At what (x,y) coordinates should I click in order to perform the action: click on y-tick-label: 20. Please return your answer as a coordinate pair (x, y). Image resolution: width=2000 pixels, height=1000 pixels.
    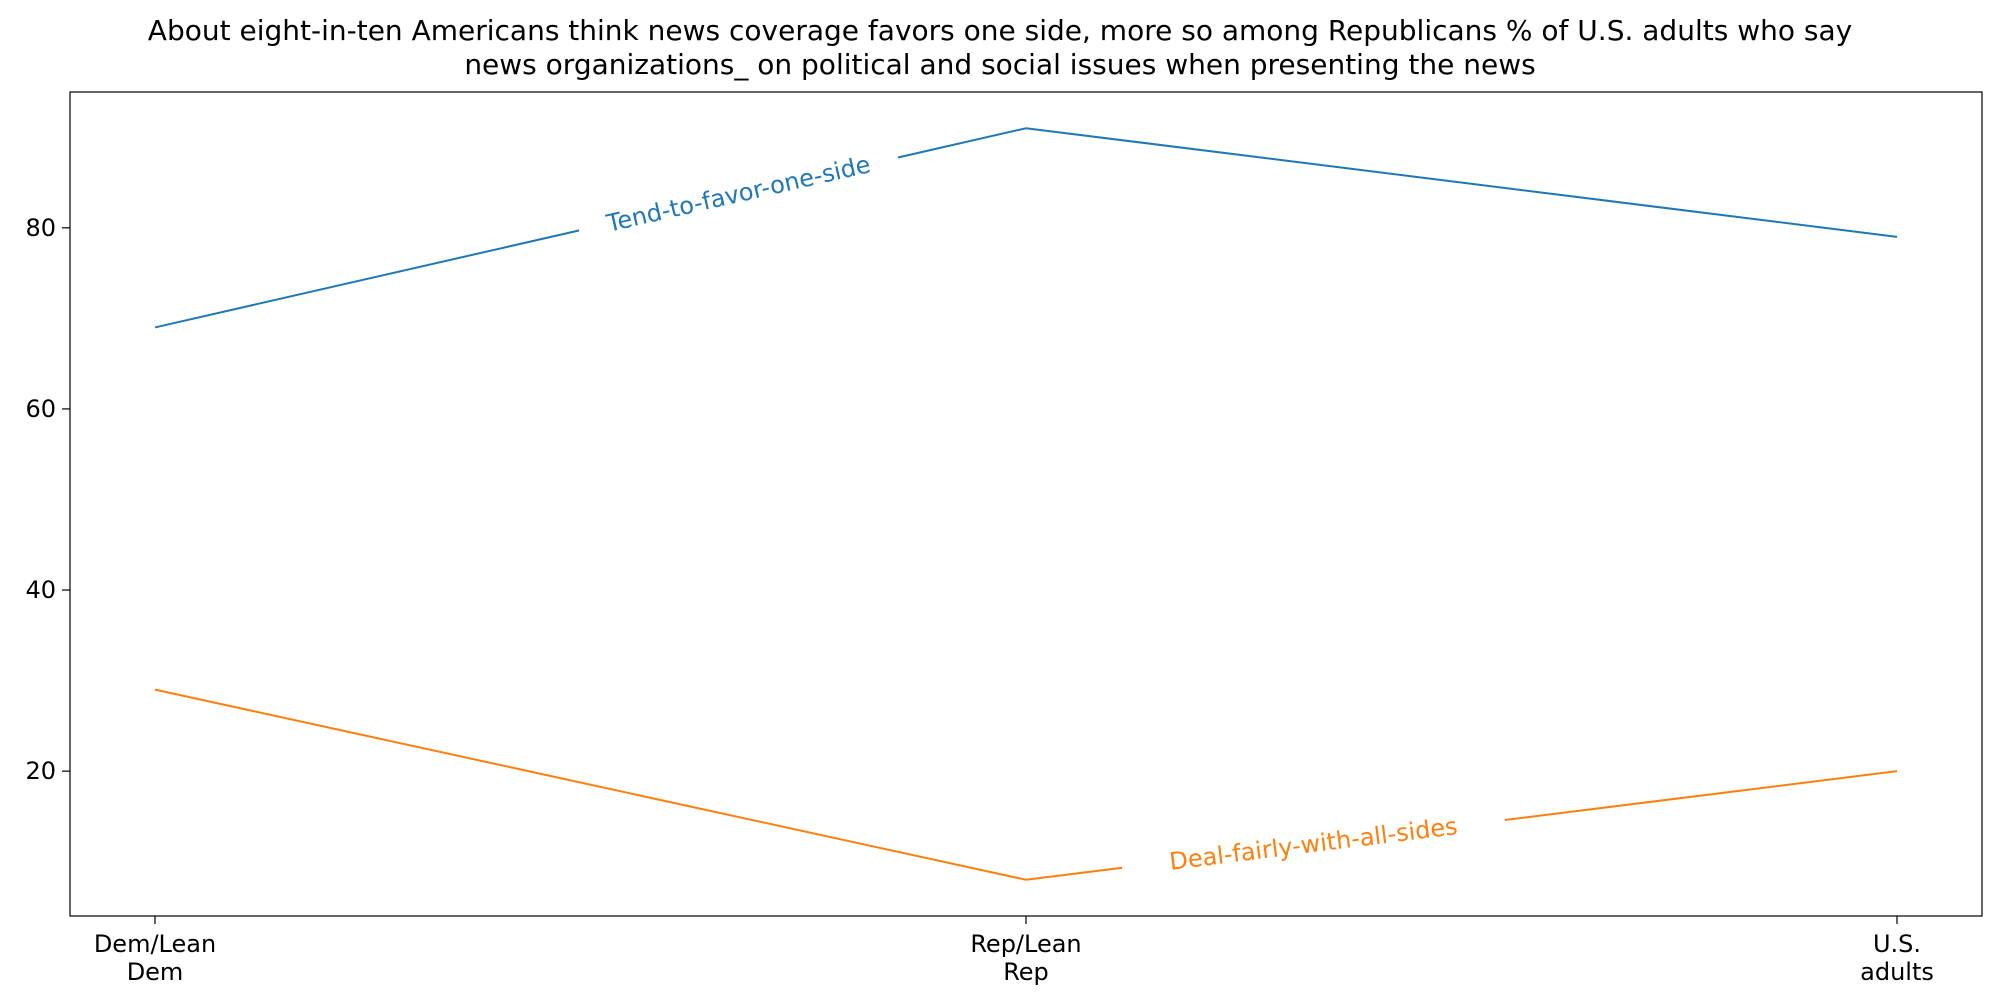
    Looking at the image, I should click on (40, 771).